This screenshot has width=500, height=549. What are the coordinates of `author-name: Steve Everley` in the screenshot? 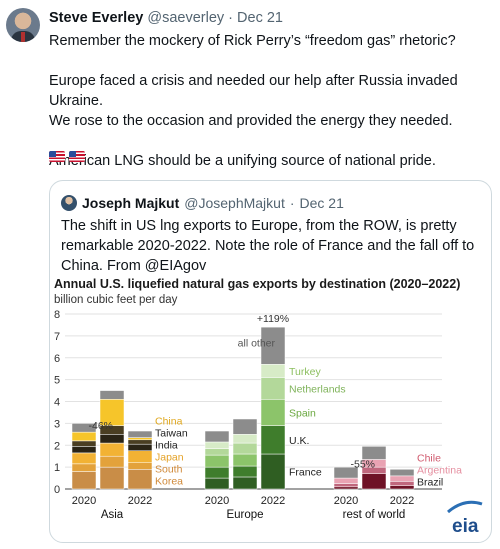 It's located at (96, 18).